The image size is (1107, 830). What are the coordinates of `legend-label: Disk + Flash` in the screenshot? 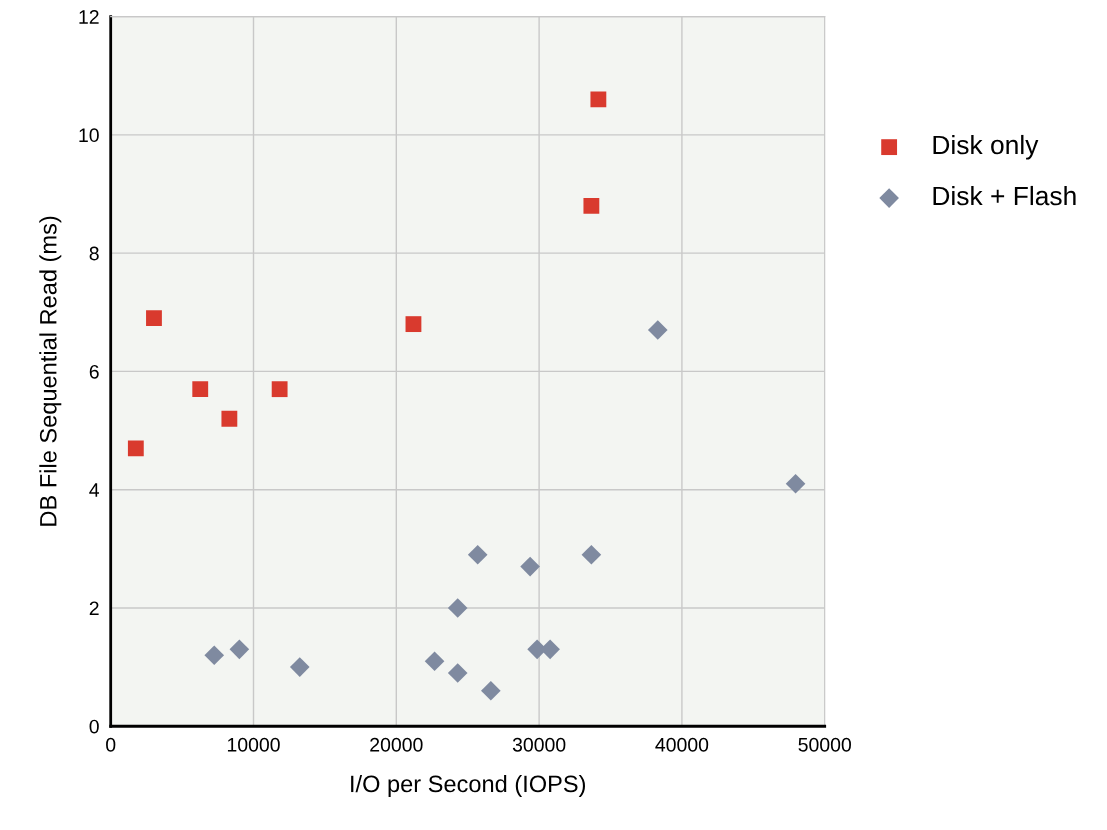 It's located at (1004, 195).